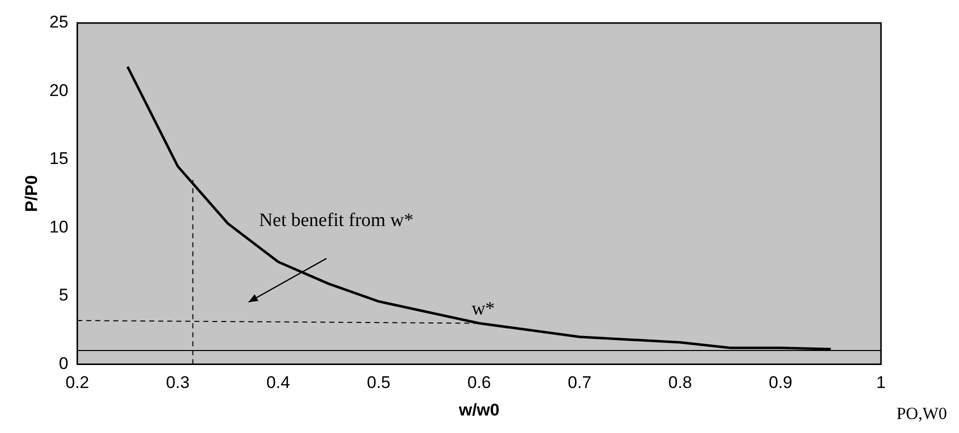 The image size is (959, 433). What do you see at coordinates (483, 309) in the screenshot?
I see `annotation: w*` at bounding box center [483, 309].